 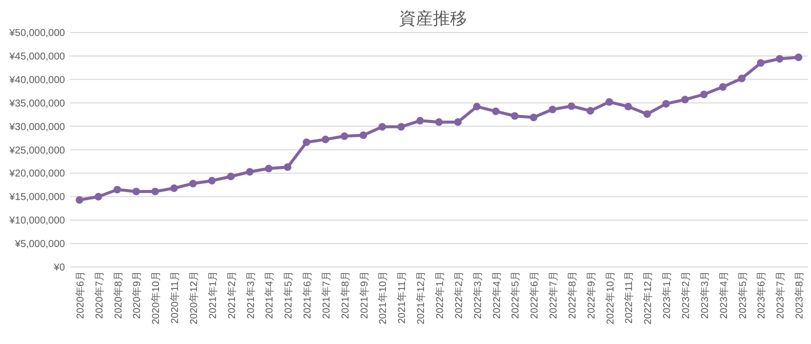 I want to click on x-tick-label: 2023年1月, so click(x=667, y=295).